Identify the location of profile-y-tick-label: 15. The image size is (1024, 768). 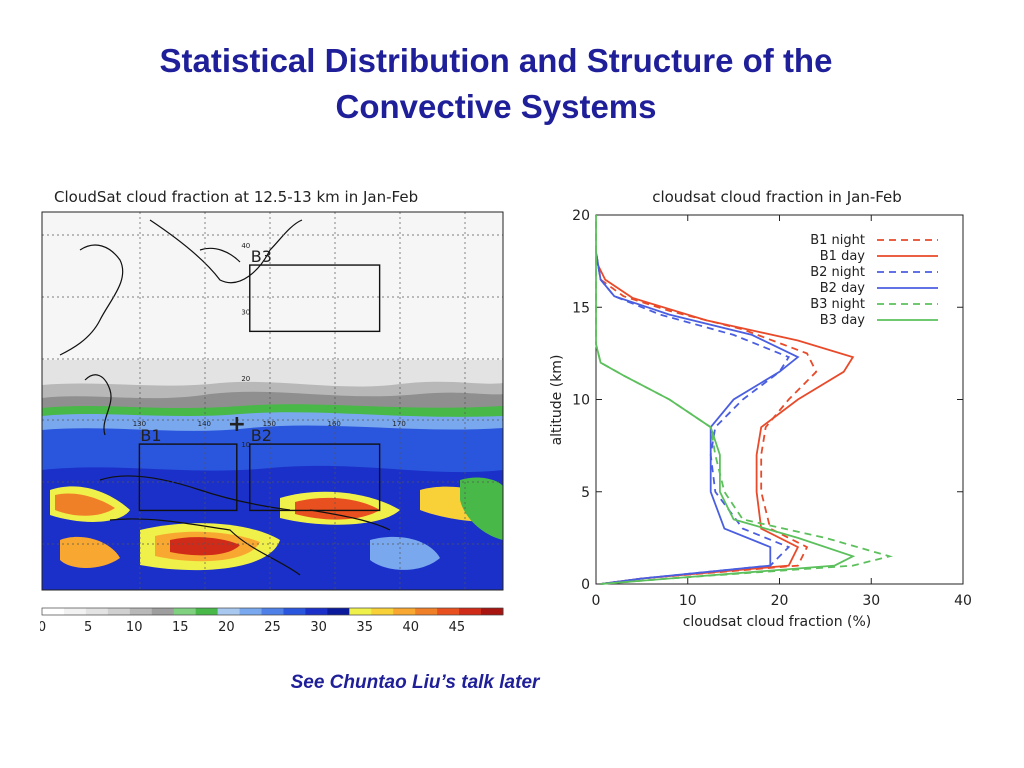
(581, 308).